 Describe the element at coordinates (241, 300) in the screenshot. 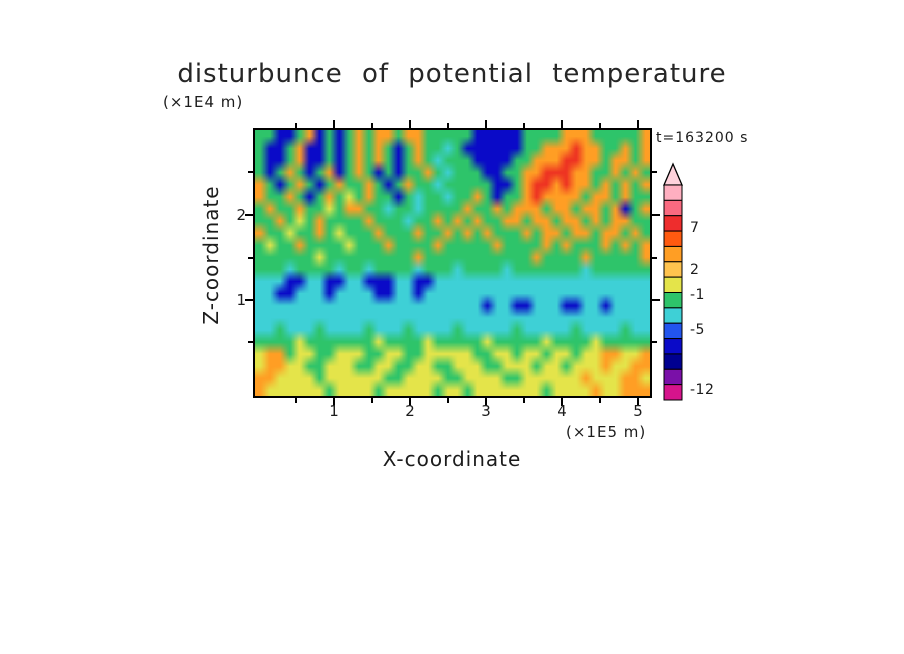

I see `y-tick-label: 1` at that location.